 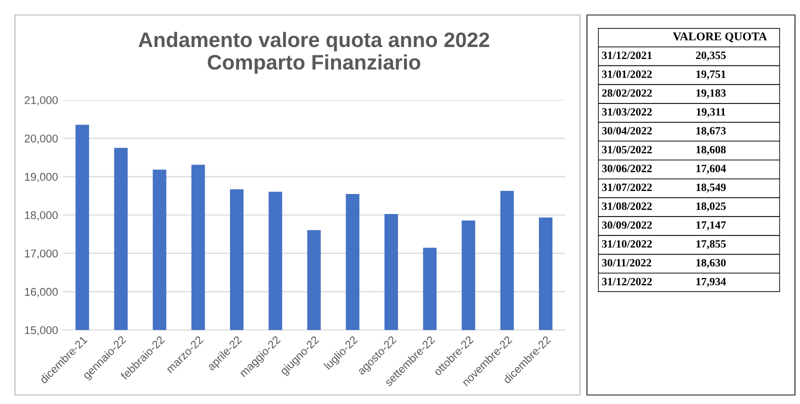 I want to click on data-label: 17,147, so click(x=711, y=225).